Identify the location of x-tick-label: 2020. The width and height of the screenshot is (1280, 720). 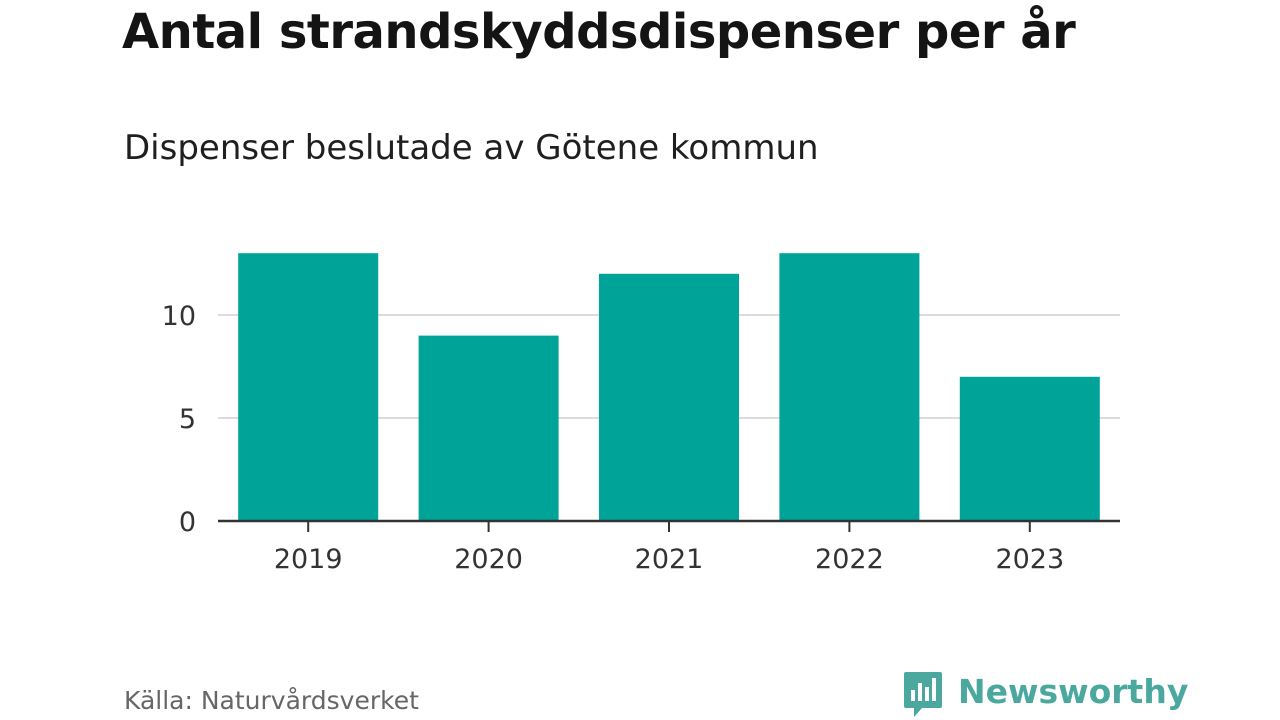
(488, 559).